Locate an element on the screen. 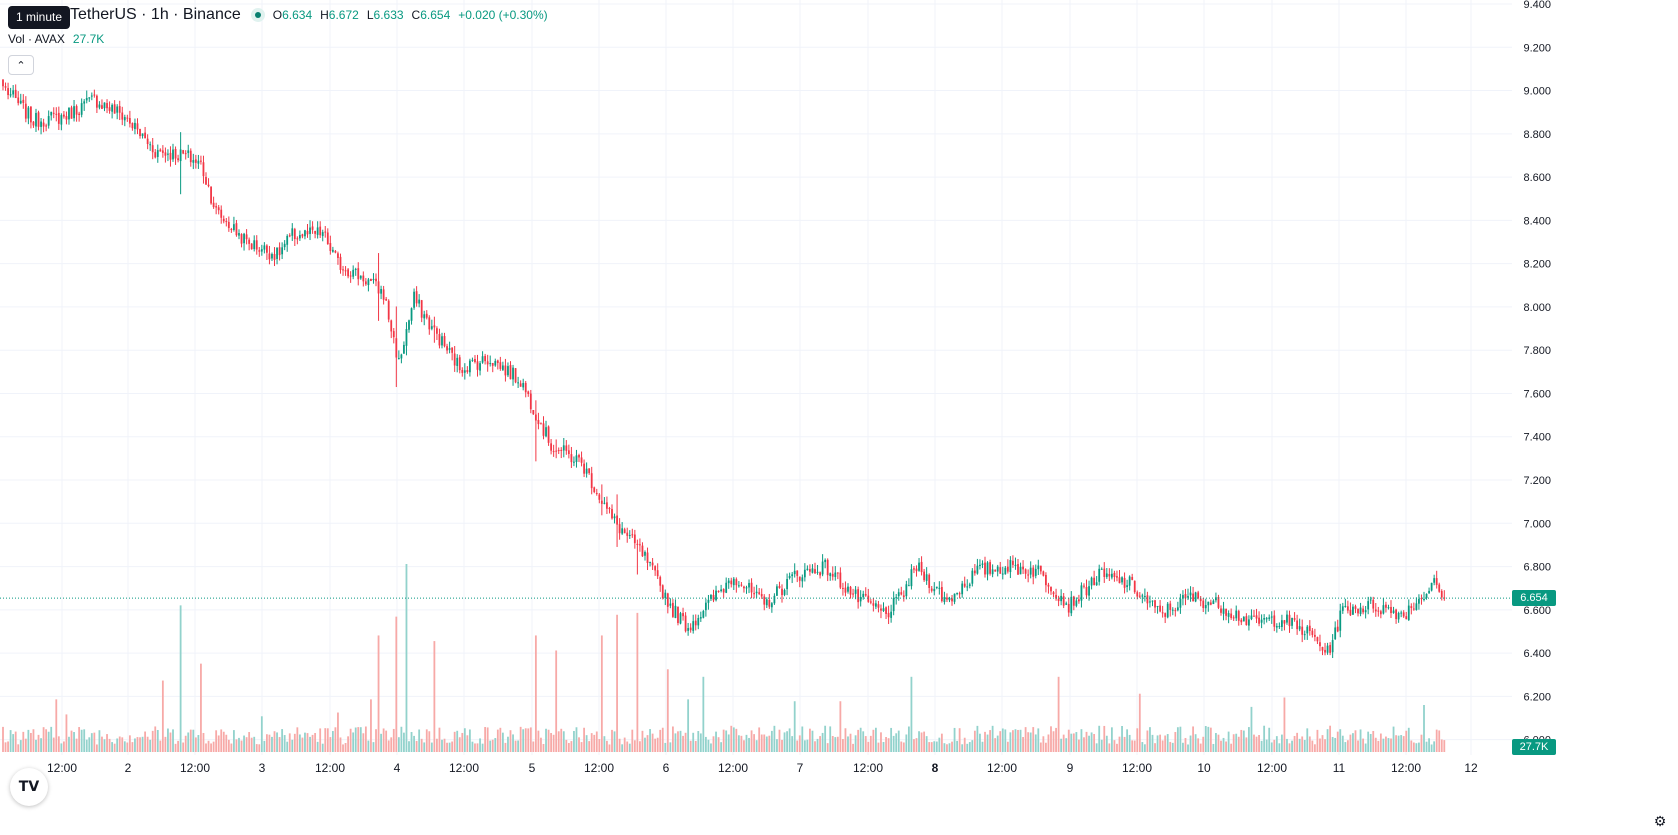  collapse-legend-button: ⌃ is located at coordinates (21, 65).